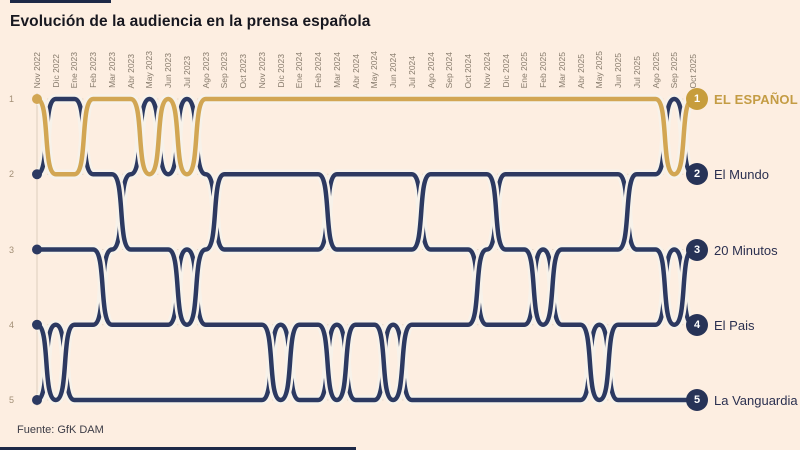 This screenshot has height=450, width=800. Describe the element at coordinates (11, 400) in the screenshot. I see `rank-axis-label: 5` at that location.